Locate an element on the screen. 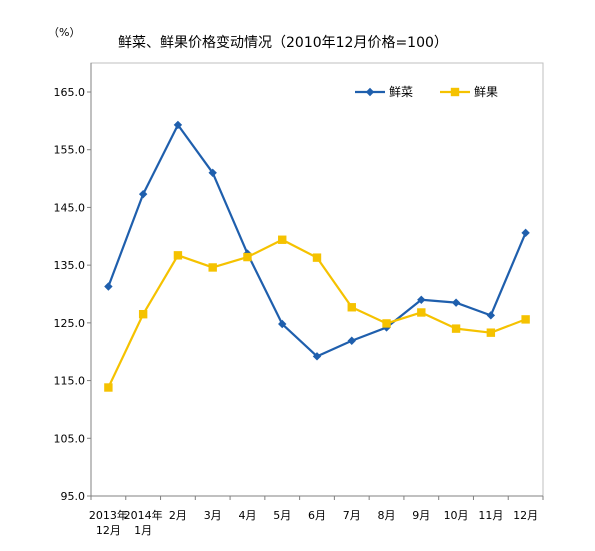 The width and height of the screenshot is (595, 551). legend-label: 鲜菜 is located at coordinates (401, 92).